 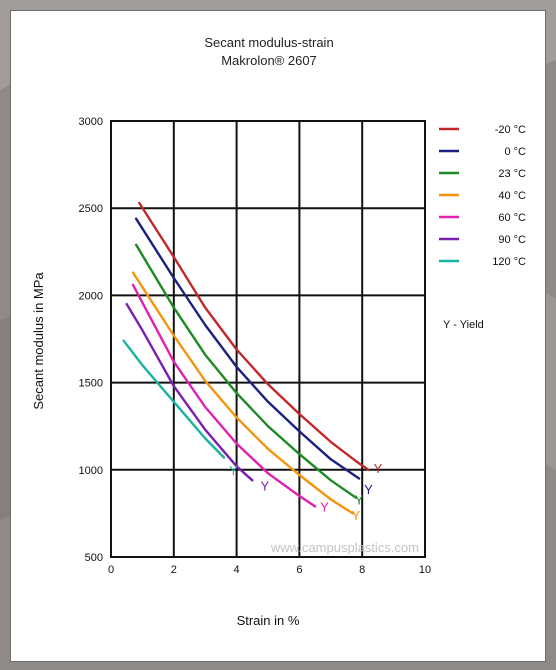 I want to click on yield-marker-5: Y, so click(x=265, y=485).